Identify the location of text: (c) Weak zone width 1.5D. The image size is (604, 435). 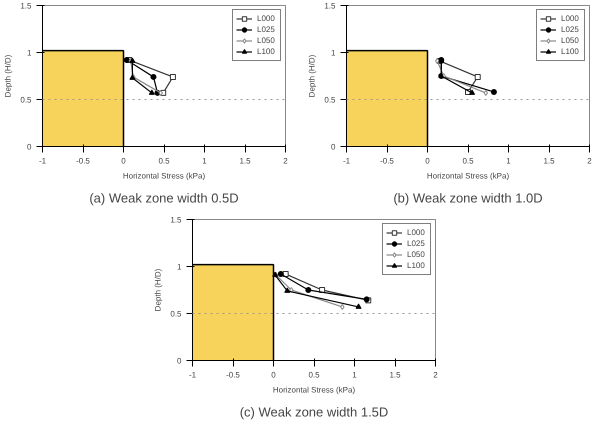
(314, 412).